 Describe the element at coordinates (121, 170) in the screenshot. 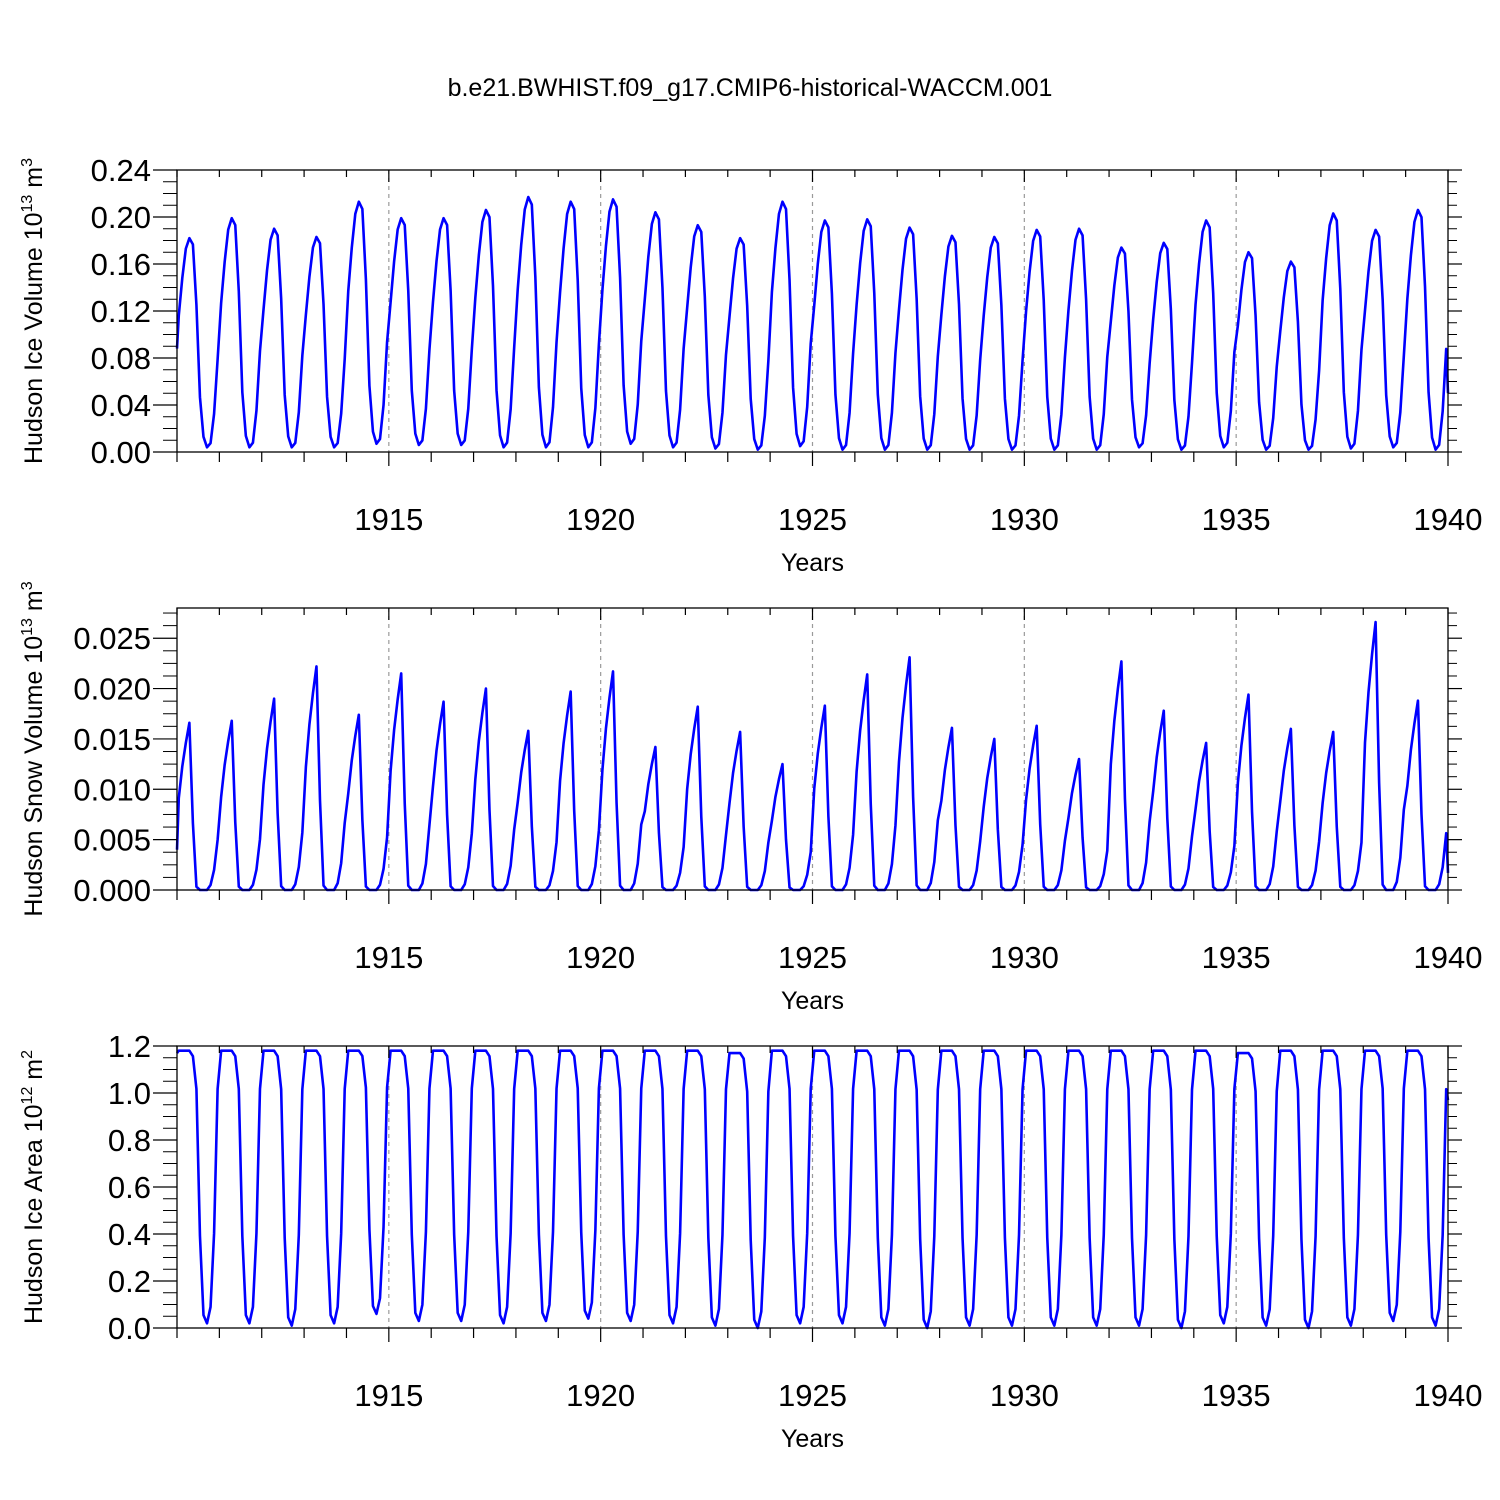

I see `y-tick-label: 0.24` at that location.